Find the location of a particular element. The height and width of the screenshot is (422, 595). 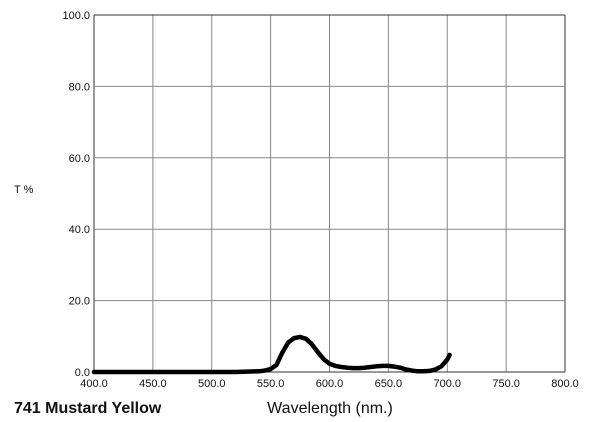

x-tick-label: 700.0 is located at coordinates (447, 384).